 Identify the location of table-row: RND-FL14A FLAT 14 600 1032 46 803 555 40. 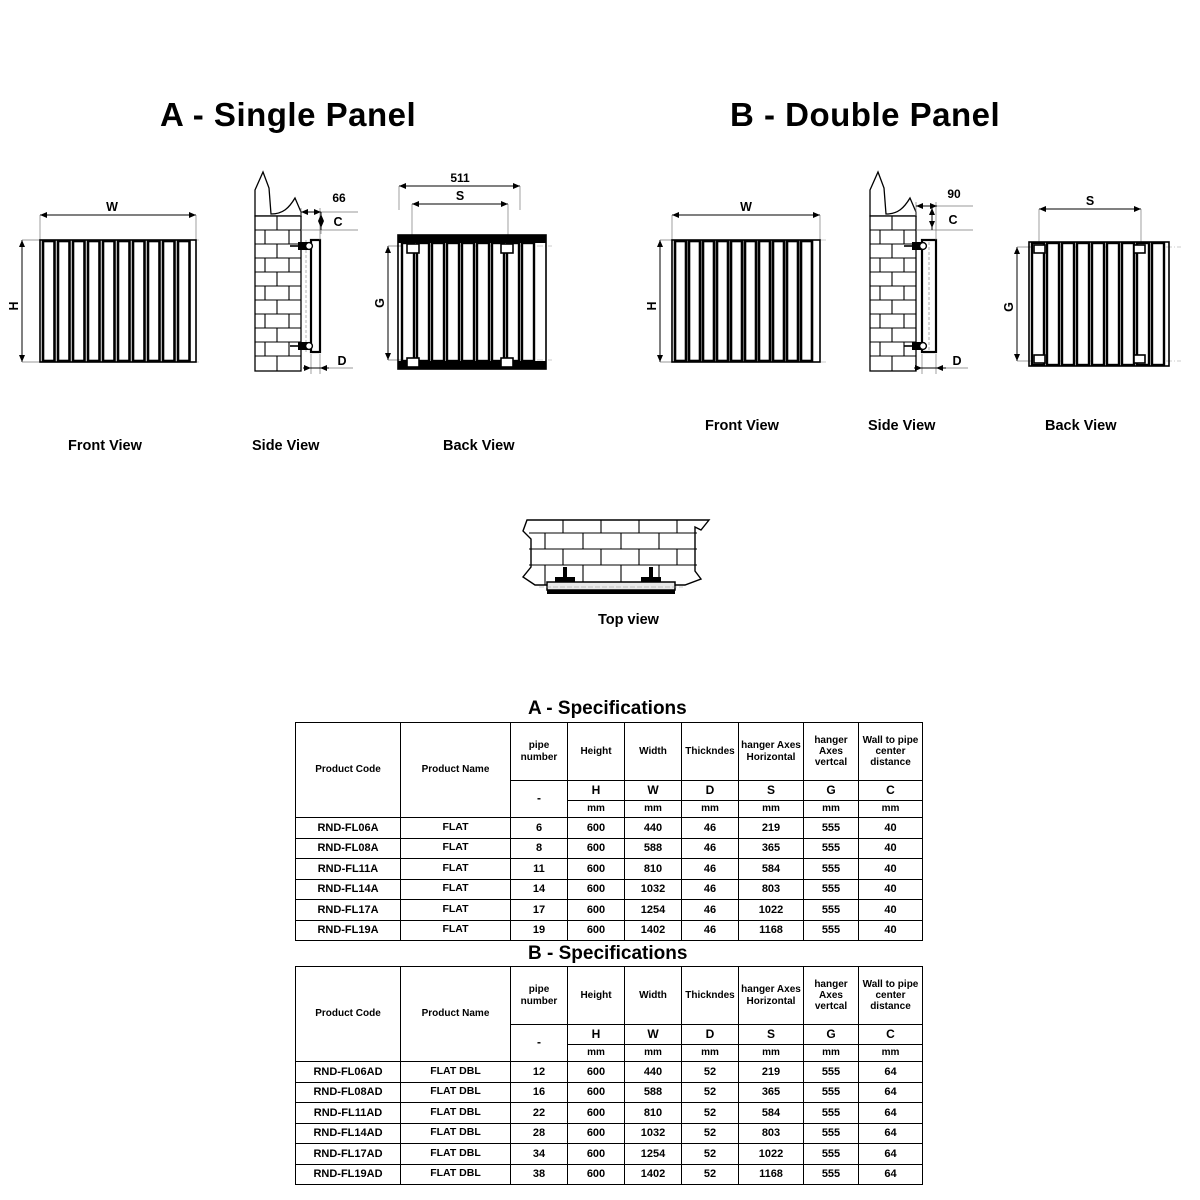
(609, 889).